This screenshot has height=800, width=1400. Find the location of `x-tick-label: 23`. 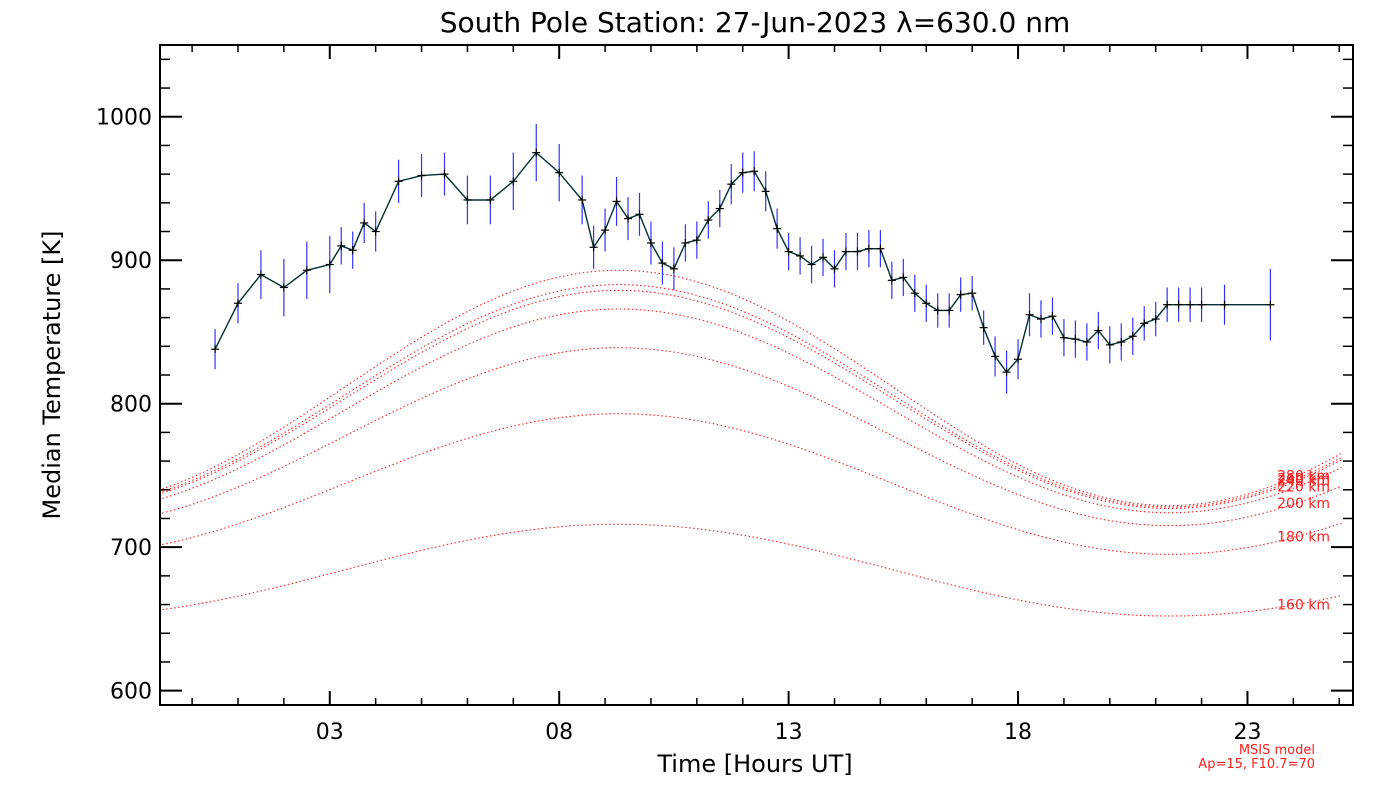

x-tick-label: 23 is located at coordinates (1247, 732).